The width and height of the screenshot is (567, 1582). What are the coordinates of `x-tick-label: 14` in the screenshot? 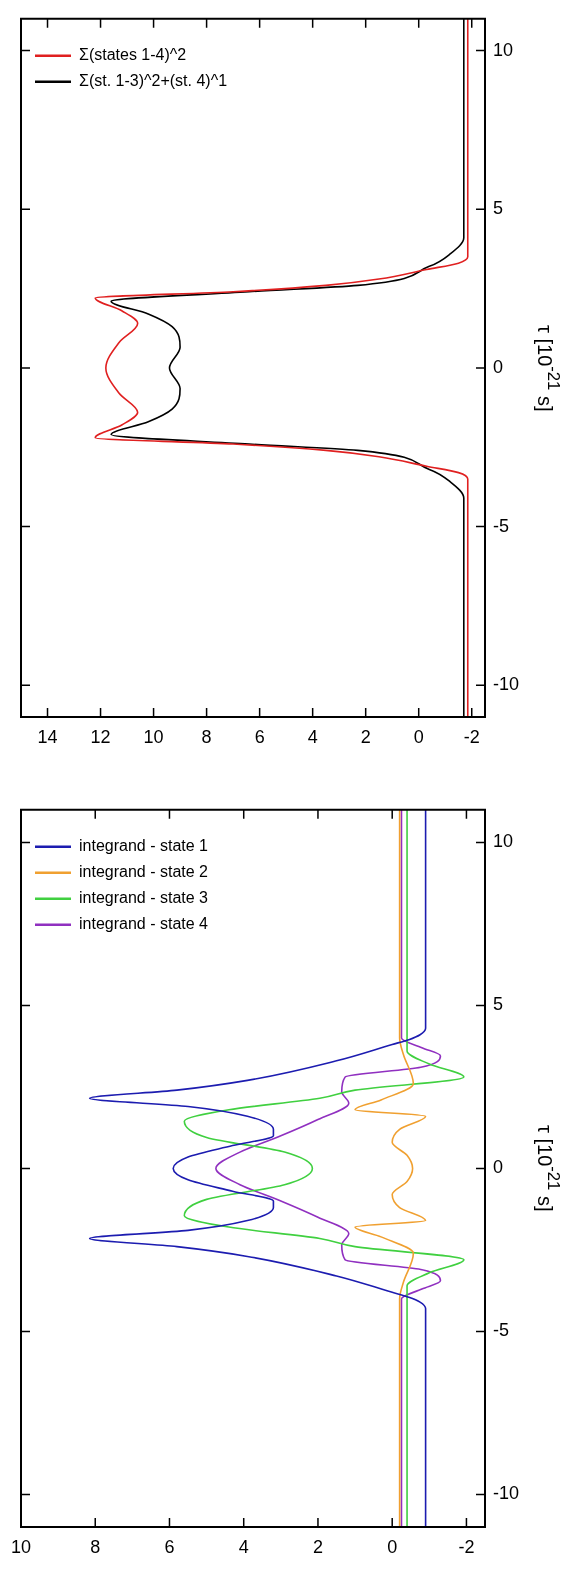 It's located at (47, 736).